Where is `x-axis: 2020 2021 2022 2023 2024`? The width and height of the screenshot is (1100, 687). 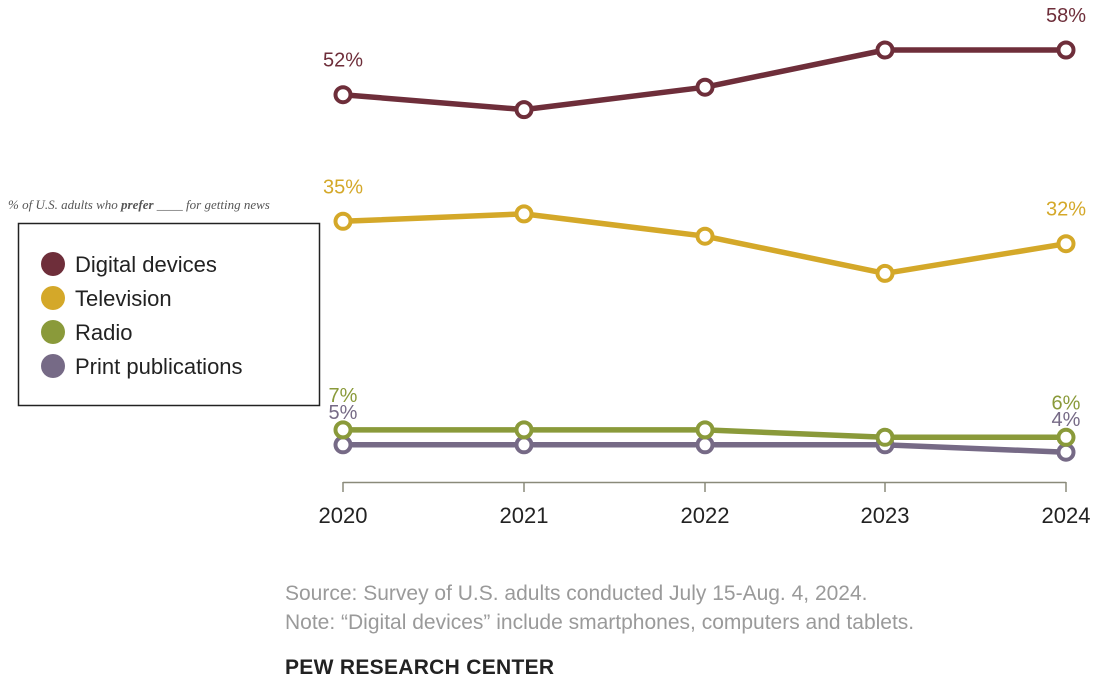
x-axis: 2020 2021 2022 2023 2024 is located at coordinates (705, 504).